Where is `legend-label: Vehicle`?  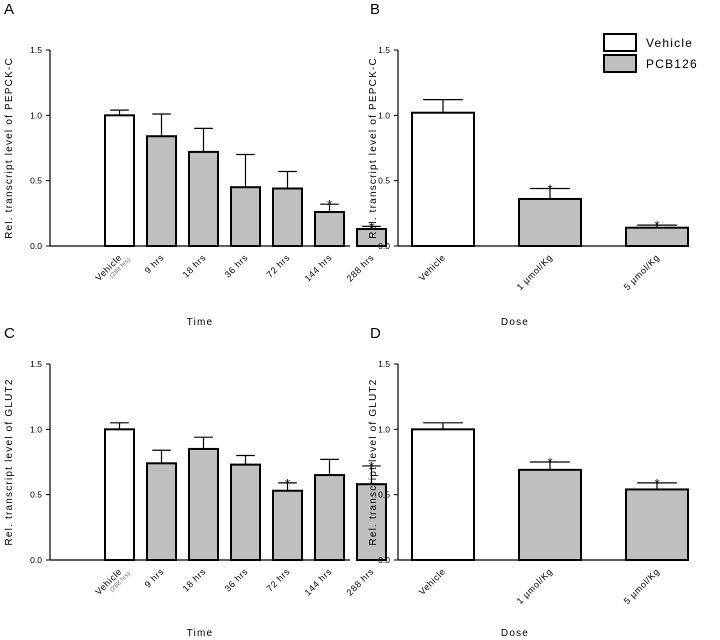
legend-label: Vehicle is located at coordinates (669, 43).